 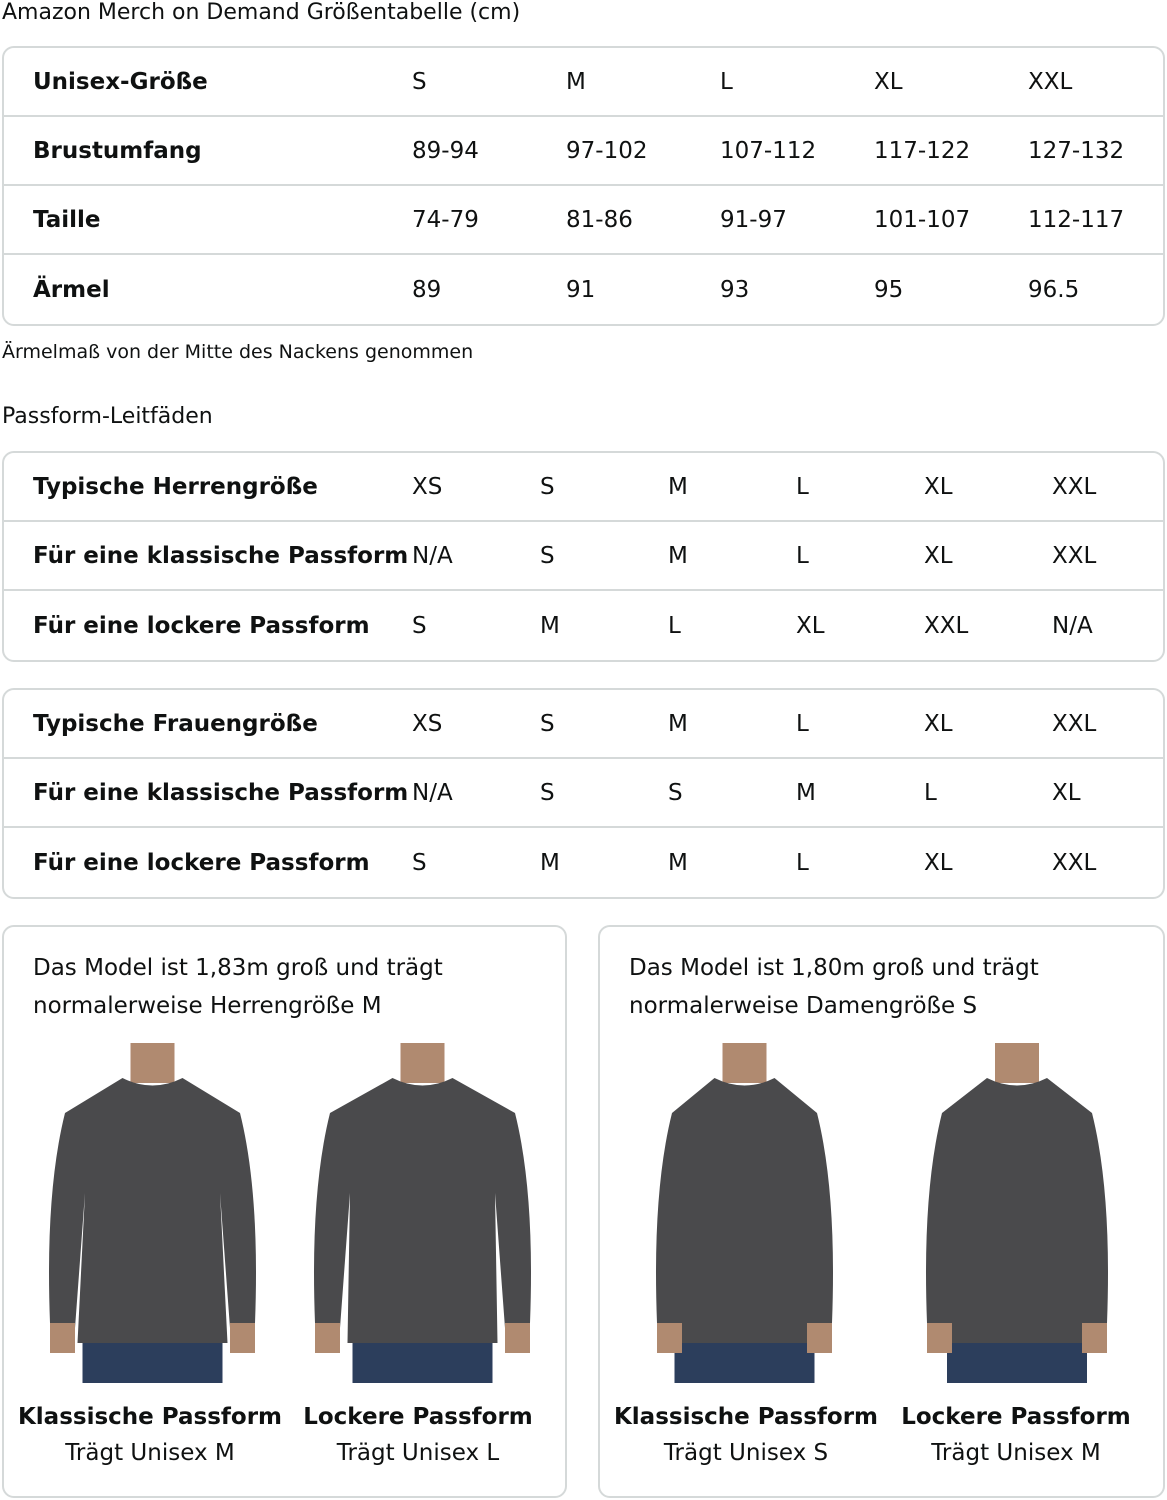 What do you see at coordinates (922, 219) in the screenshot?
I see `table-cell: 101-107` at bounding box center [922, 219].